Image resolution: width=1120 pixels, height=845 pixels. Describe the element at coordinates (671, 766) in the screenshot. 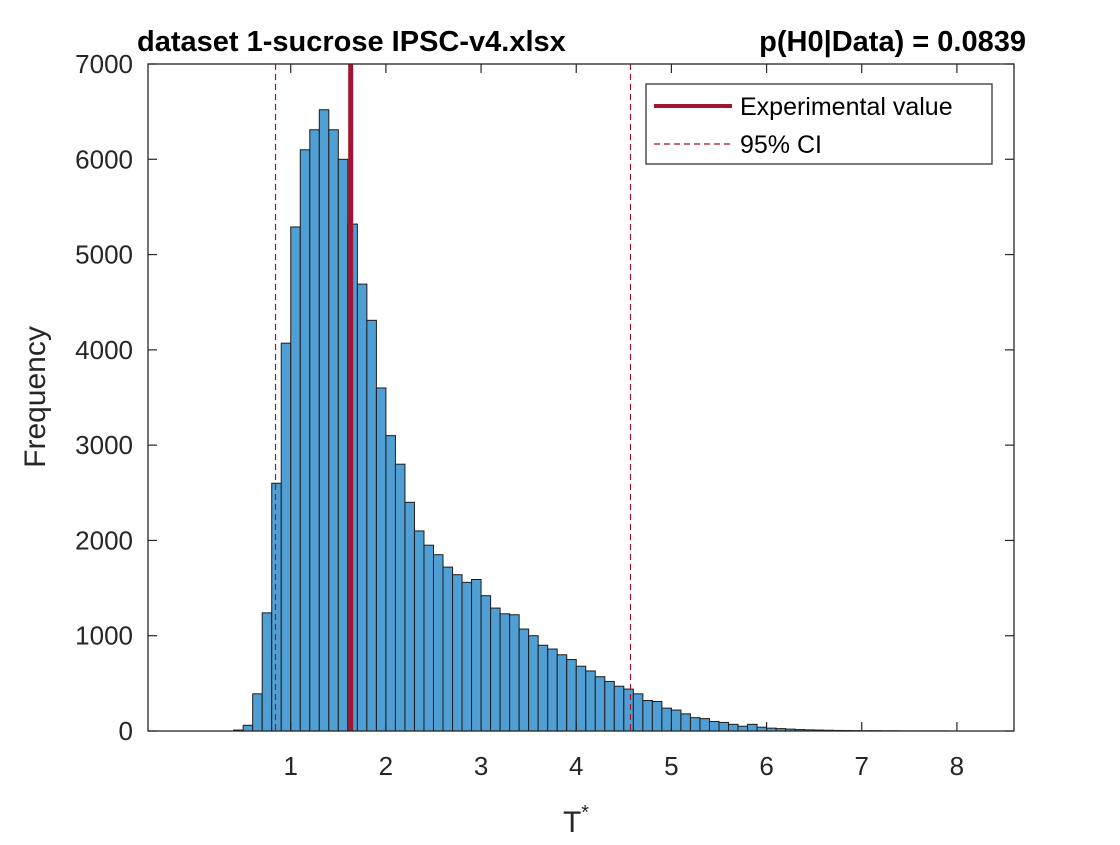

I see `x-tick-label: 5` at that location.